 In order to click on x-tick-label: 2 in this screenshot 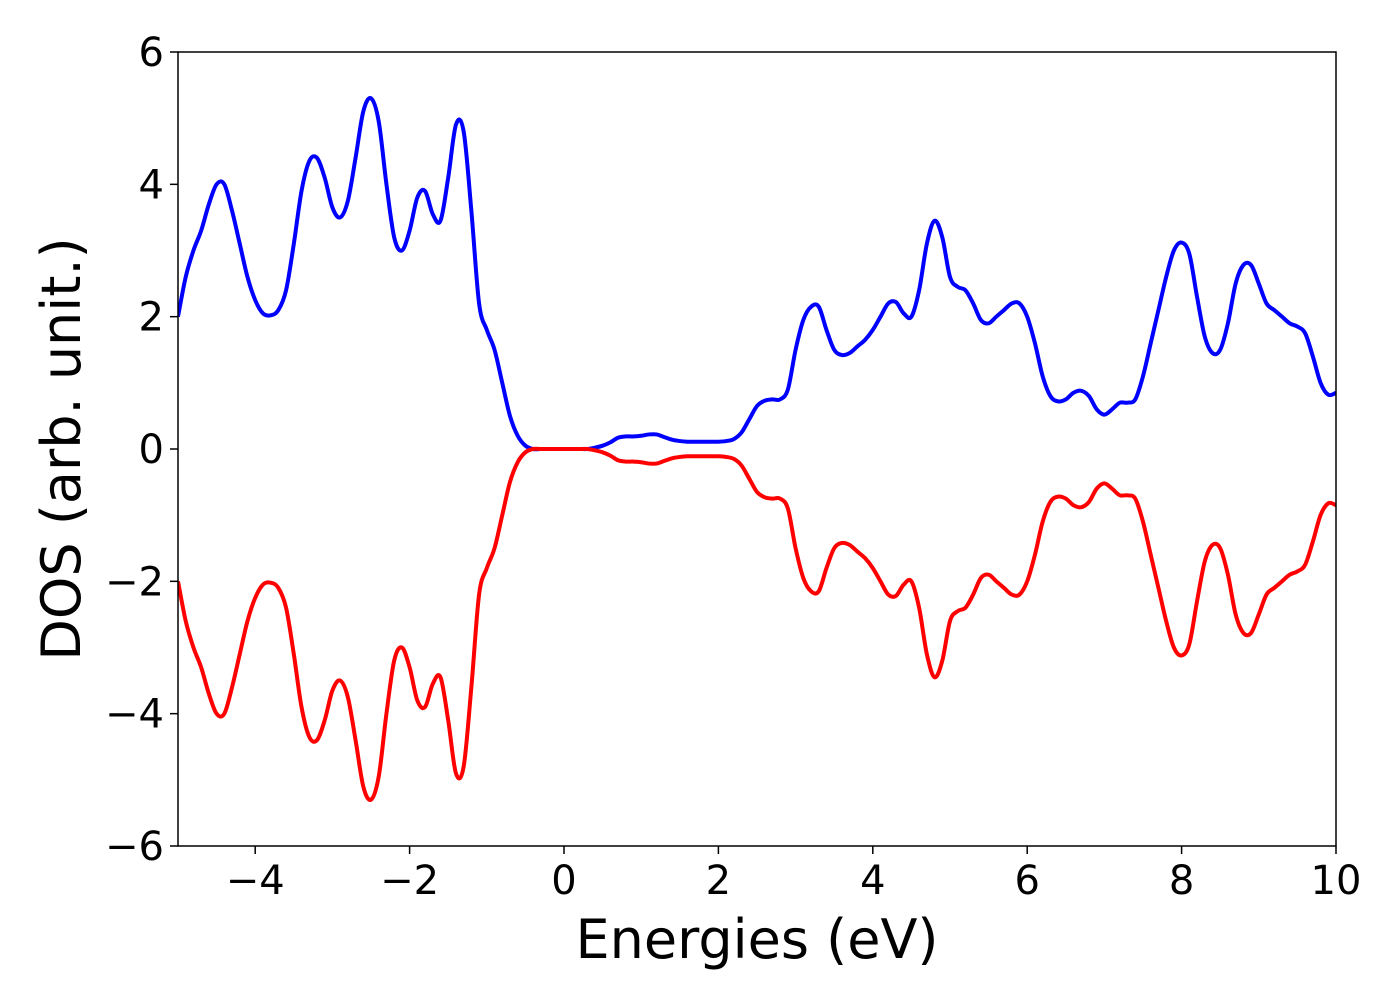, I will do `click(718, 881)`.